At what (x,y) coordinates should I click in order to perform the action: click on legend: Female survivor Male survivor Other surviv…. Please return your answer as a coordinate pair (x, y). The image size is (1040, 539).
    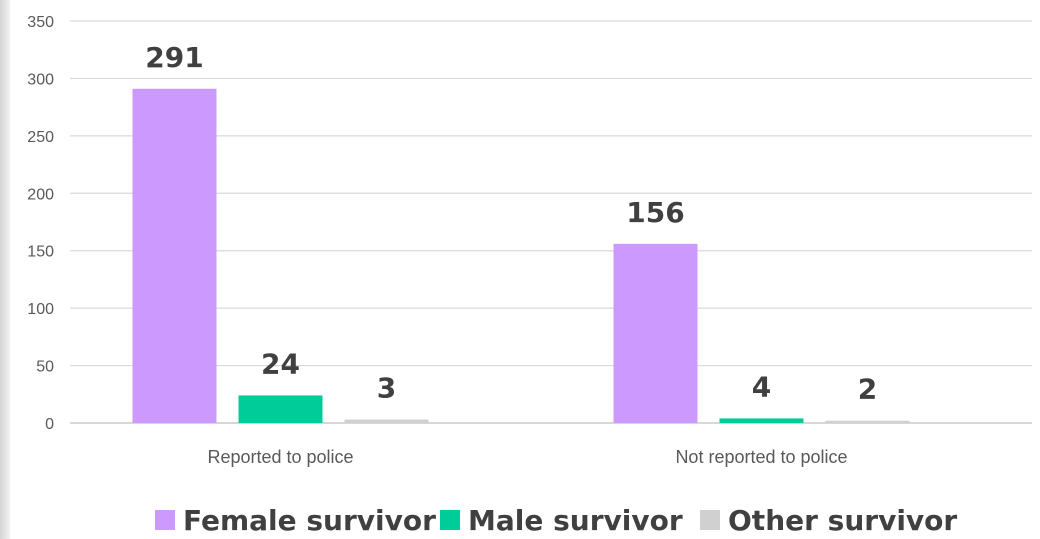
    Looking at the image, I should click on (556, 520).